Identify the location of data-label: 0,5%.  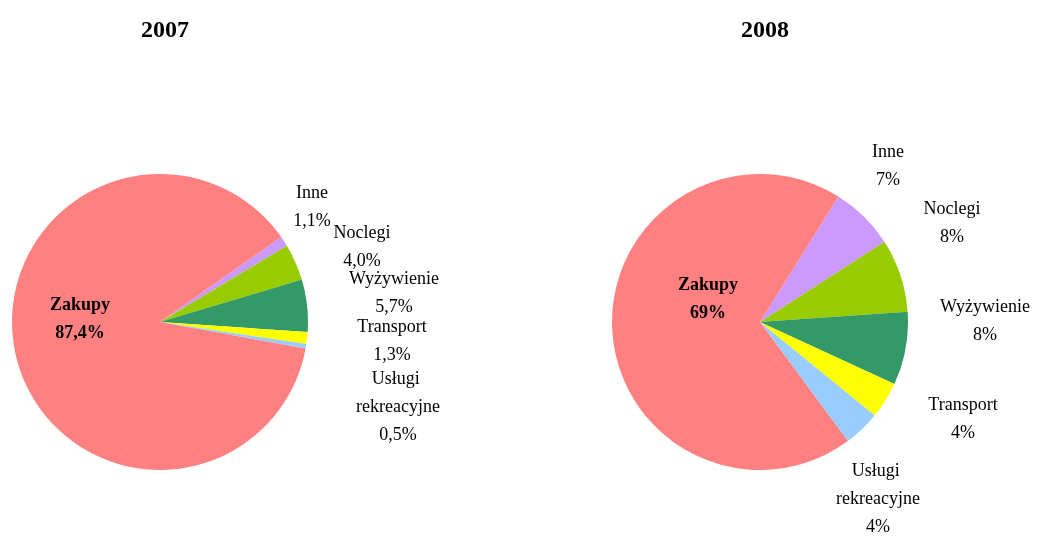
(398, 434).